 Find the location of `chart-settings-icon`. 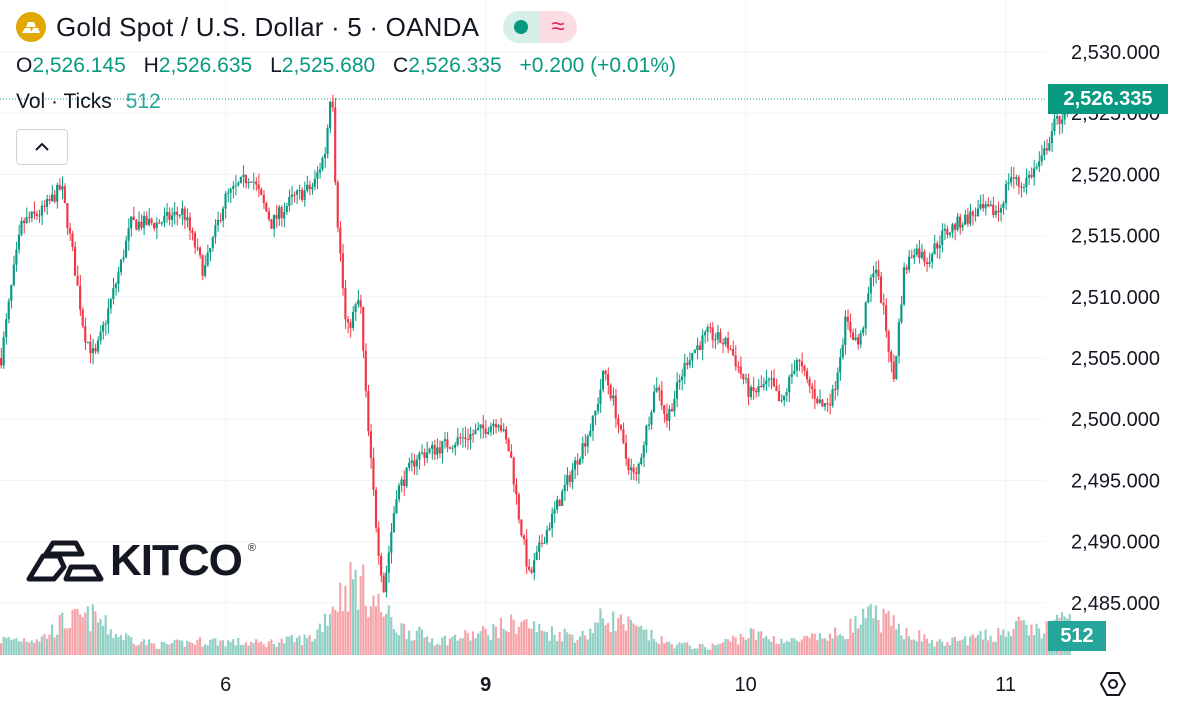

chart-settings-icon is located at coordinates (1113, 684).